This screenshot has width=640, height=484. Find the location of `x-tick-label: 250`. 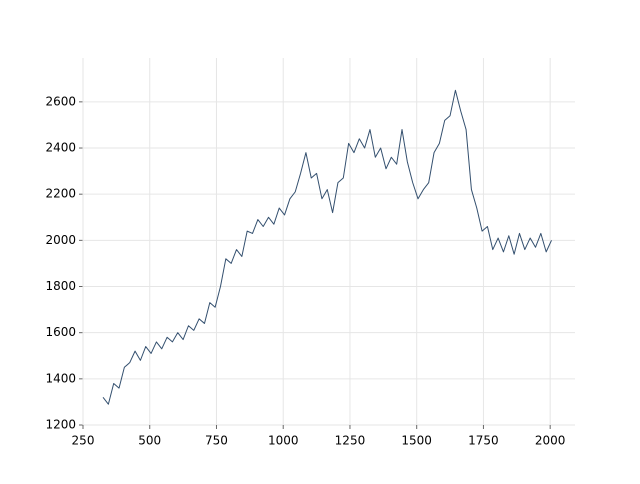

x-tick-label: 250 is located at coordinates (83, 441).